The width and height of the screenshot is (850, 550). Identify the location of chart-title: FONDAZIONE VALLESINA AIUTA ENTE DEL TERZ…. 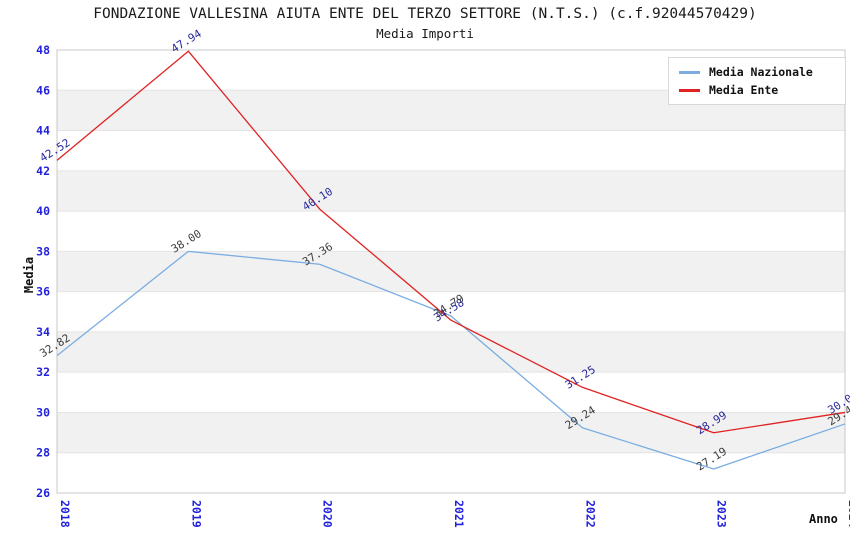
(425, 14).